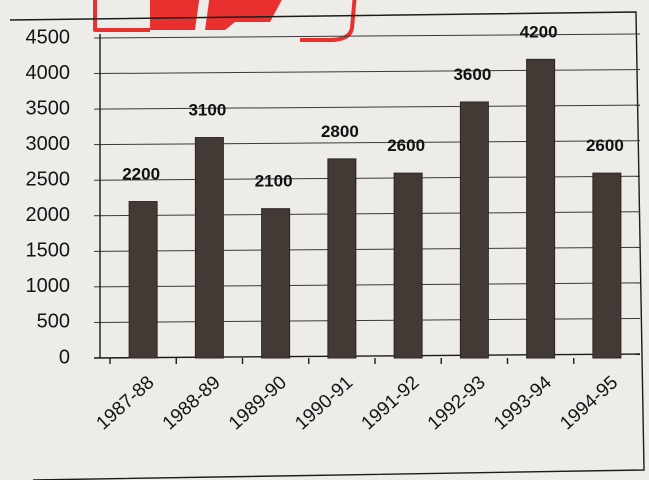 This screenshot has height=480, width=649. Describe the element at coordinates (48, 37) in the screenshot. I see `y-tick-label: 4500` at that location.